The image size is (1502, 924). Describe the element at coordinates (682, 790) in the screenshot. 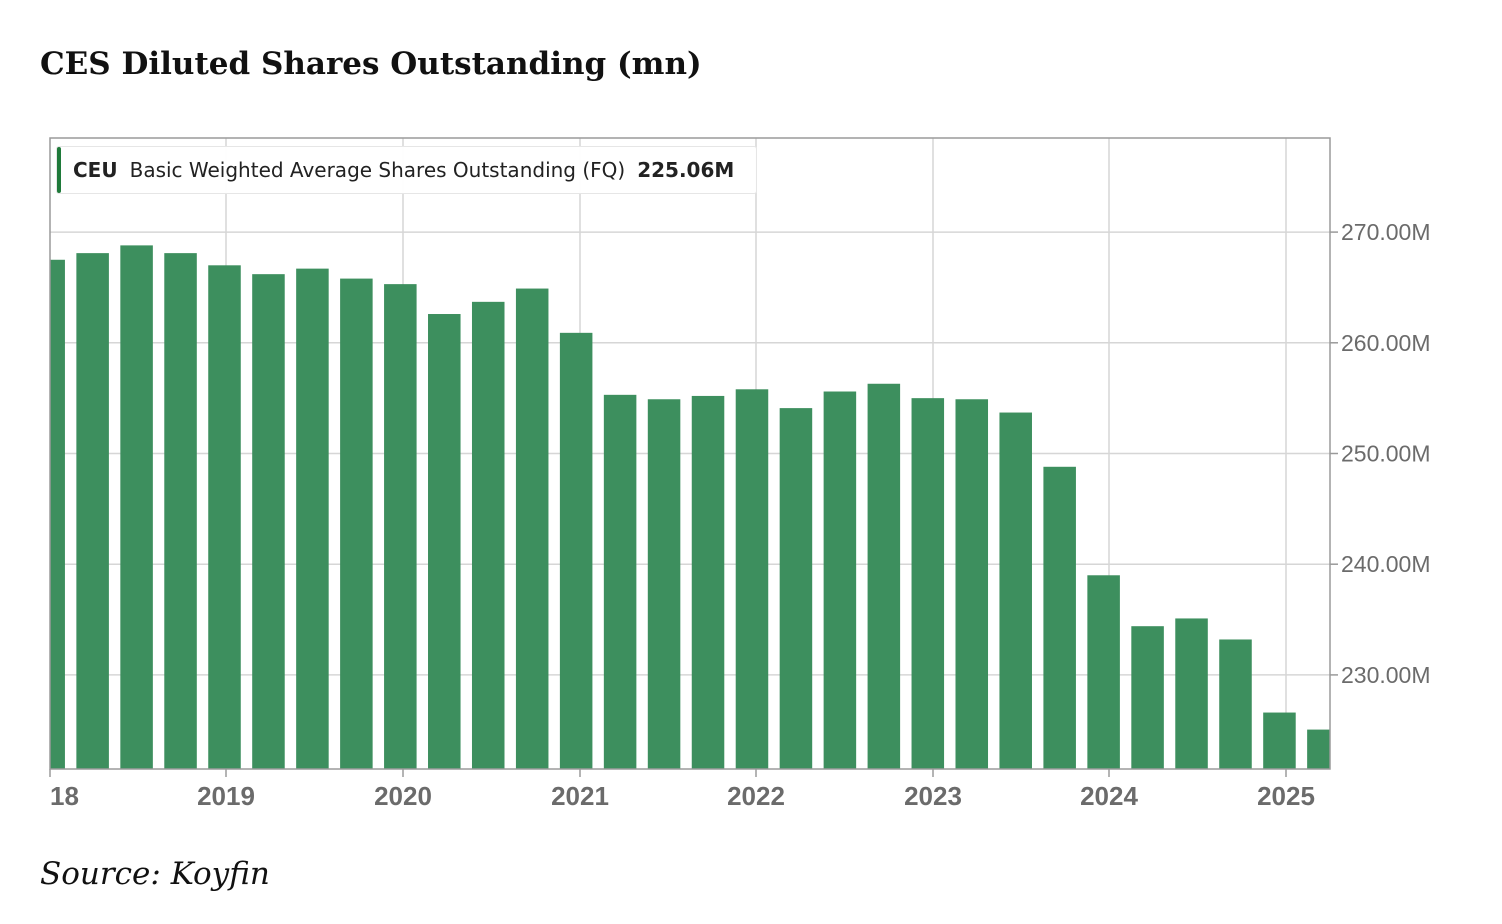

I see `x-axis: 18 2019 2020 2021 2022 2023 2024 2025` at that location.